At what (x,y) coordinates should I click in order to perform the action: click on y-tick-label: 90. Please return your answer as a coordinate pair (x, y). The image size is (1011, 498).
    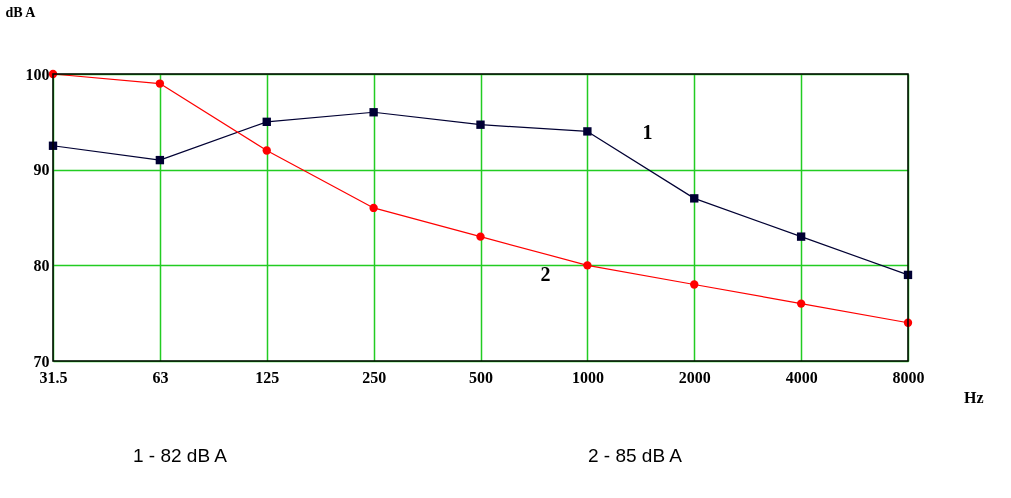
    Looking at the image, I should click on (41, 170).